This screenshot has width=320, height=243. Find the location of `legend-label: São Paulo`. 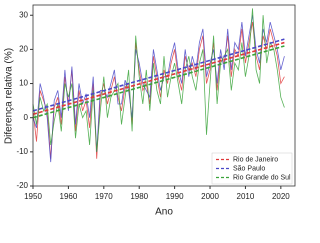

legend-label: São Paulo is located at coordinates (249, 168).